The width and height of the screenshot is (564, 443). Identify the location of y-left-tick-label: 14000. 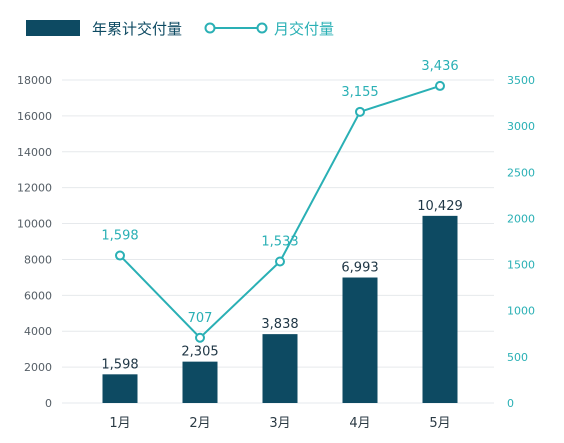
(34, 152).